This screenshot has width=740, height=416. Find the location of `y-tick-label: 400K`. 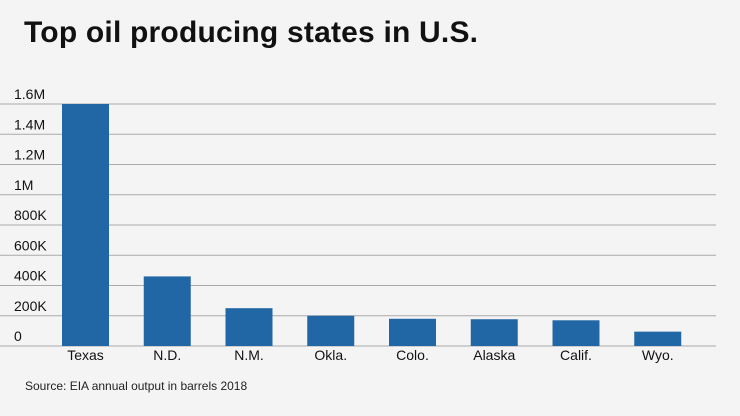

y-tick-label: 400K is located at coordinates (30, 276).